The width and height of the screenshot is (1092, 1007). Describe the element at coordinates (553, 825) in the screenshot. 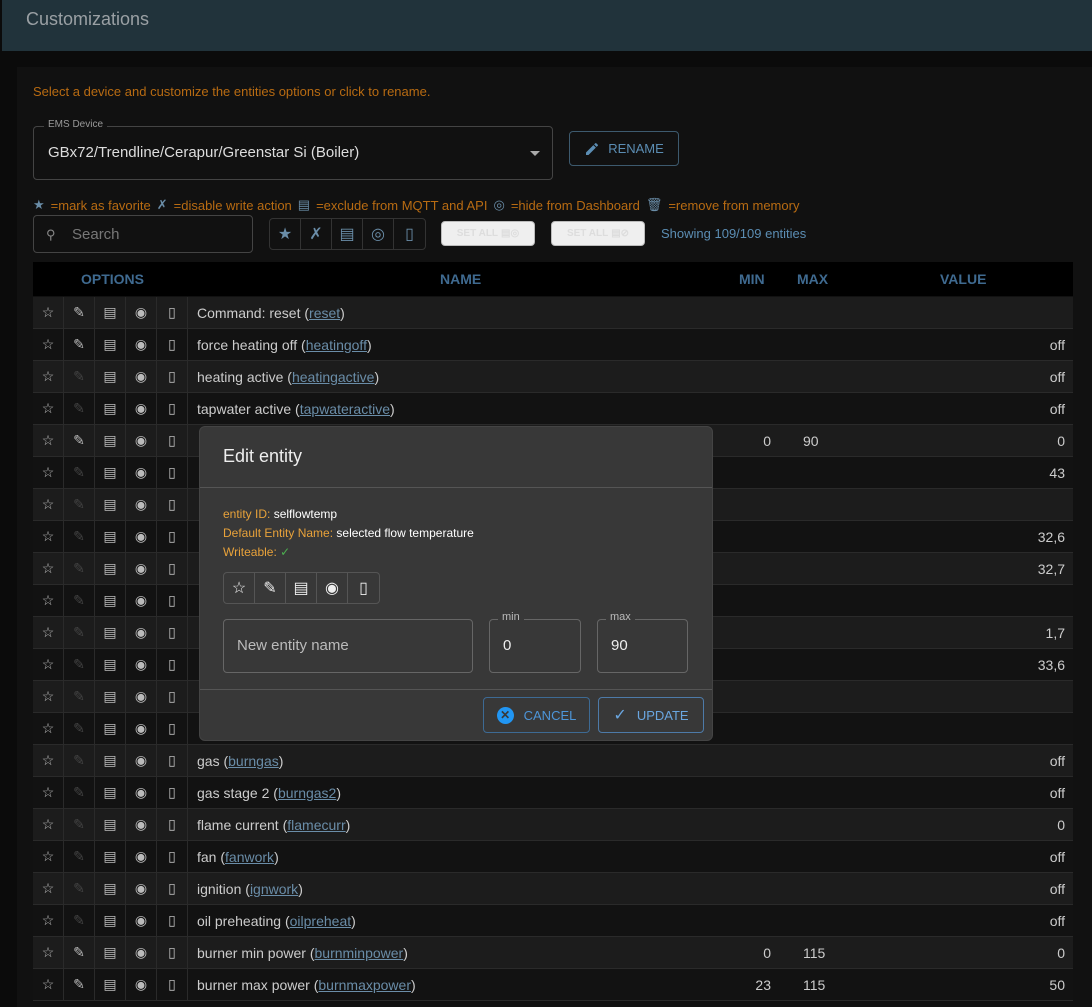

I see `table-row: ☆ ✎ ▤ ◉ ▯ flame current (flamecurr) 0` at that location.